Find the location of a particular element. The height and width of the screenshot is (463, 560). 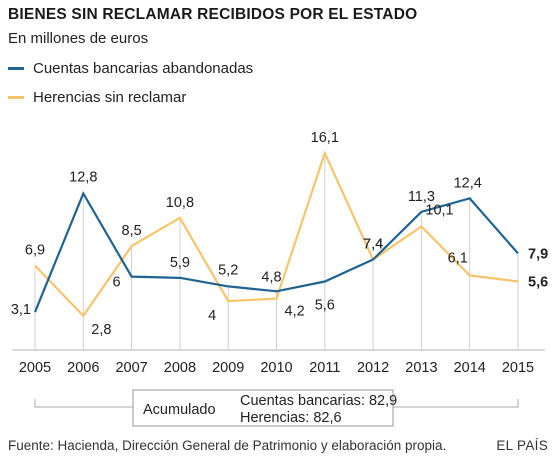

data-label-cuentas: 7,9 is located at coordinates (538, 254).